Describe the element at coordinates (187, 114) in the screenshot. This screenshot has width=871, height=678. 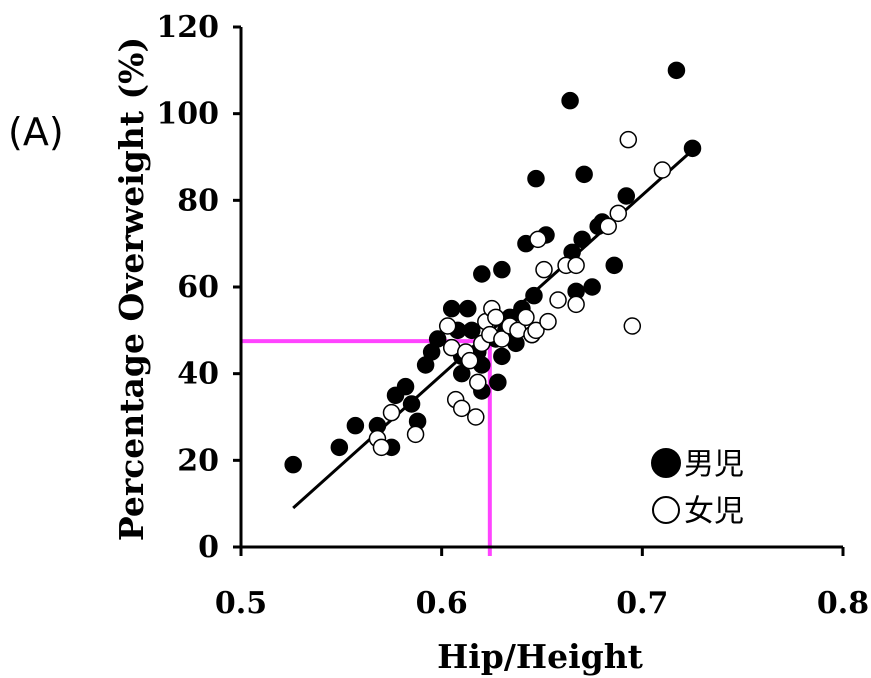
I see `y-tick-label: 100` at that location.